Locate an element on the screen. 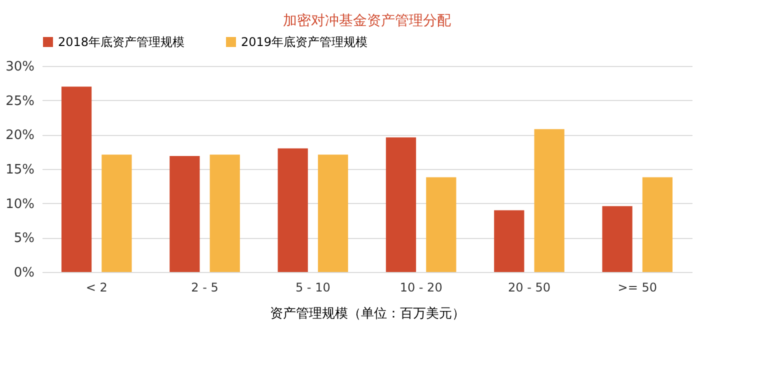  chart-title: 加密对冲基金资产管理分配 is located at coordinates (367, 21).